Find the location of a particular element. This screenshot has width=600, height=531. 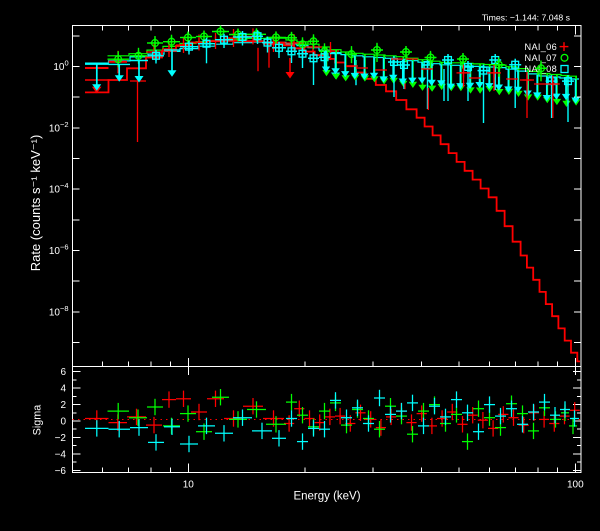

svg-text: 2 is located at coordinates (63, 405).